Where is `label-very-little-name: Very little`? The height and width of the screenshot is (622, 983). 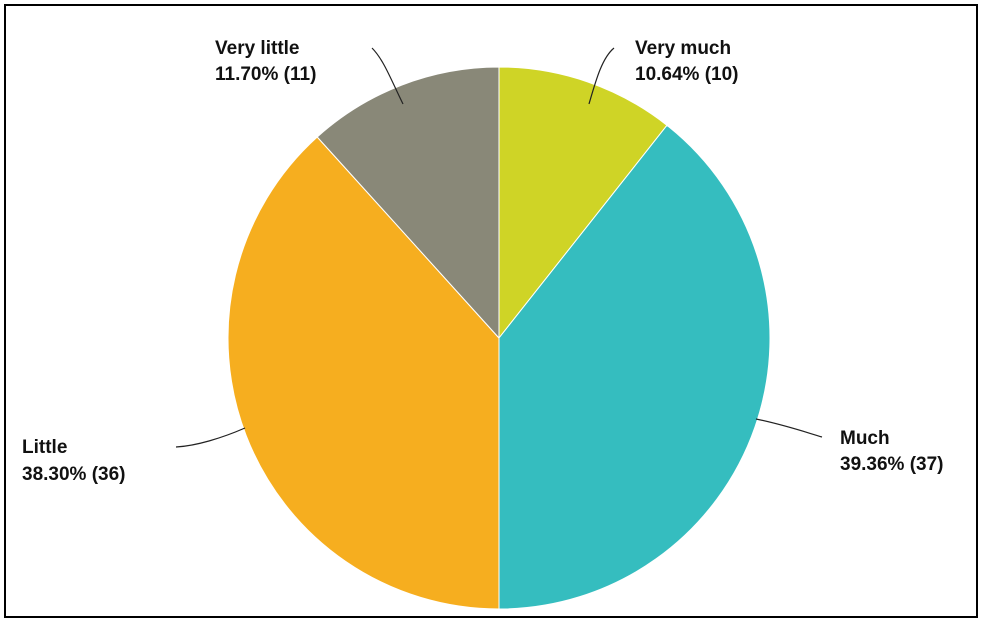
label-very-little-name: Very little is located at coordinates (257, 48).